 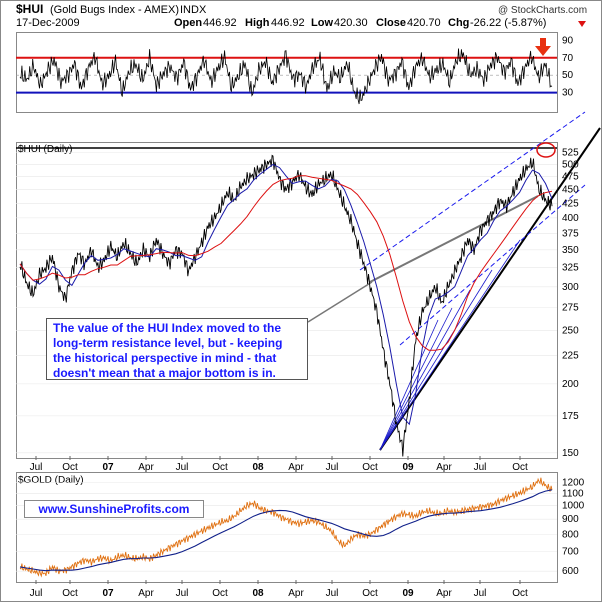 I want to click on price-tick-label: 525, so click(x=570, y=153).